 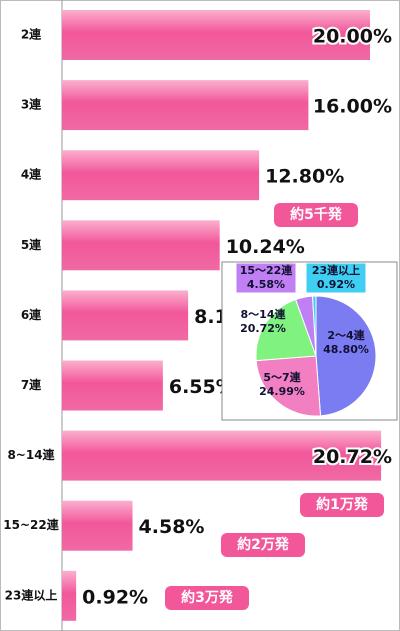 What do you see at coordinates (352, 37) in the screenshot?
I see `value-label: 20.00%` at bounding box center [352, 37].